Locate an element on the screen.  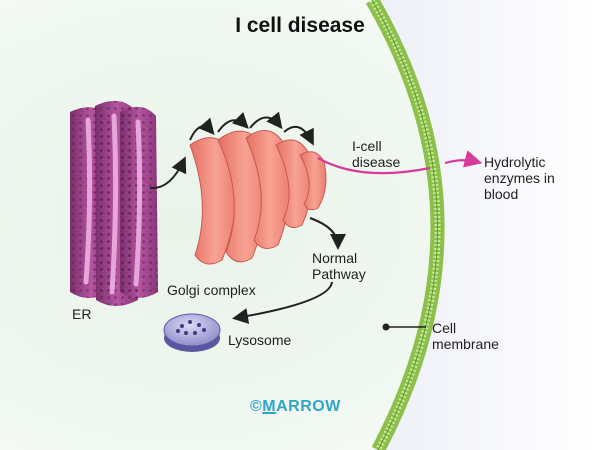
cell-membrane-label-line2: membrane is located at coordinates (465, 344).